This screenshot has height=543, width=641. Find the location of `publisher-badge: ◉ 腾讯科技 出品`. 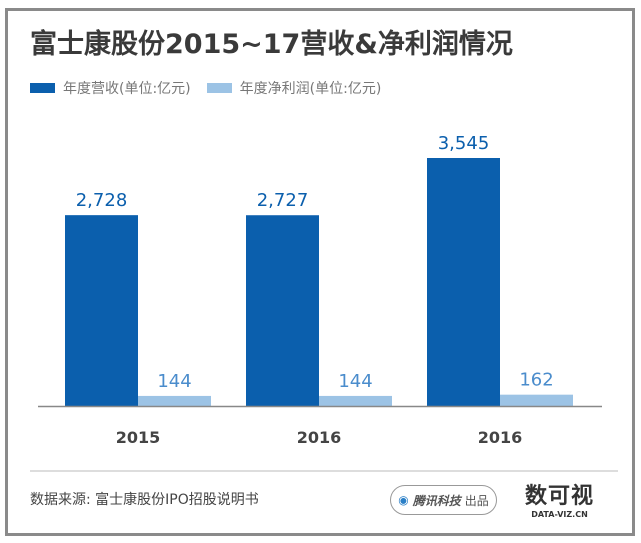

publisher-badge: ◉ 腾讯科技 出品 is located at coordinates (443, 500).